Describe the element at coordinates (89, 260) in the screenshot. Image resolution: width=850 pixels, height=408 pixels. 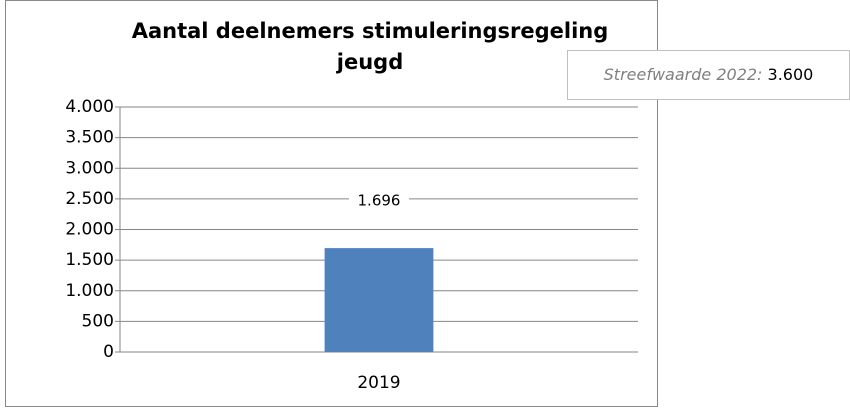
I see `y-tick-label: 1.500` at that location.